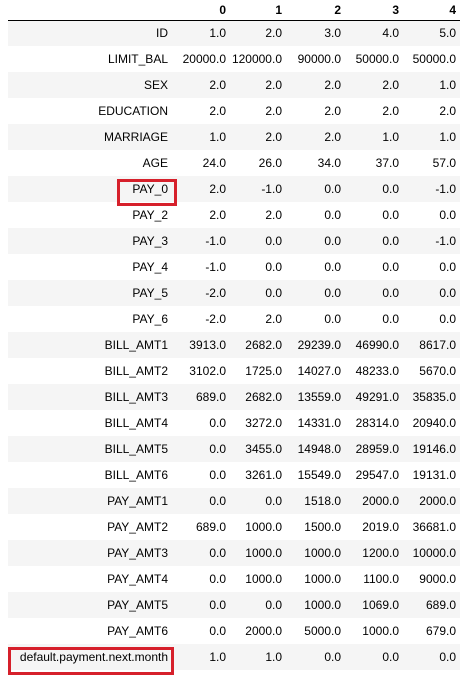  I want to click on row-label: LIMIT_BAL, so click(137, 59).